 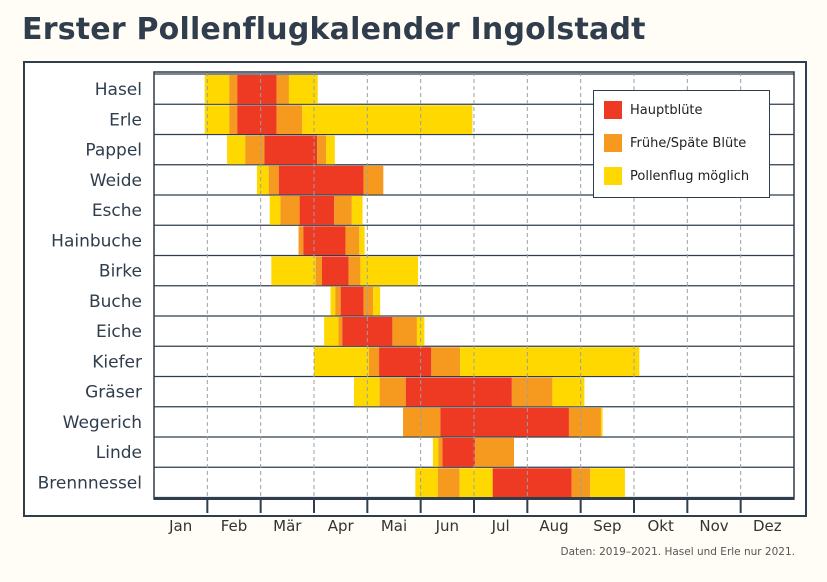 I want to click on month-label: Nov, so click(x=713, y=526).